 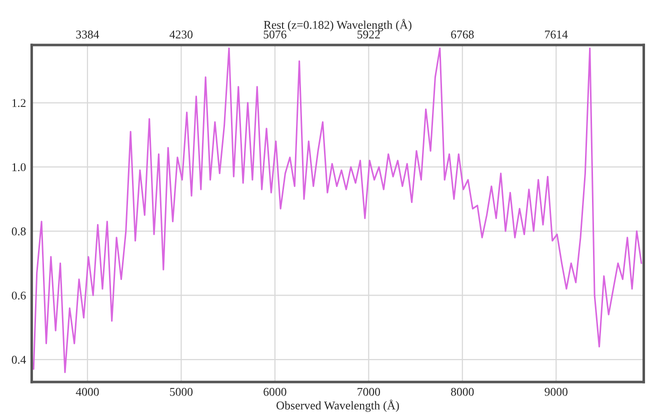 What do you see at coordinates (19, 296) in the screenshot?
I see `y-tick-label: 0.6` at bounding box center [19, 296].